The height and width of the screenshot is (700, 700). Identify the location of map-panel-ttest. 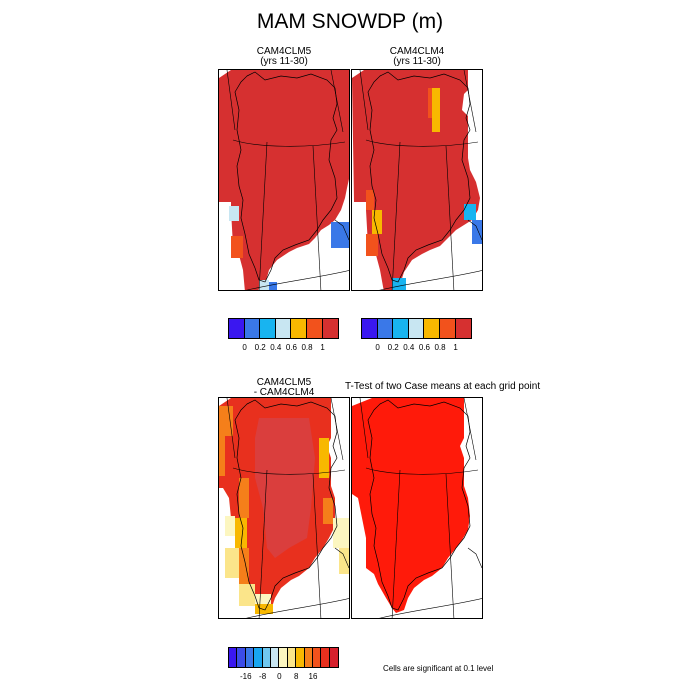
(417, 508).